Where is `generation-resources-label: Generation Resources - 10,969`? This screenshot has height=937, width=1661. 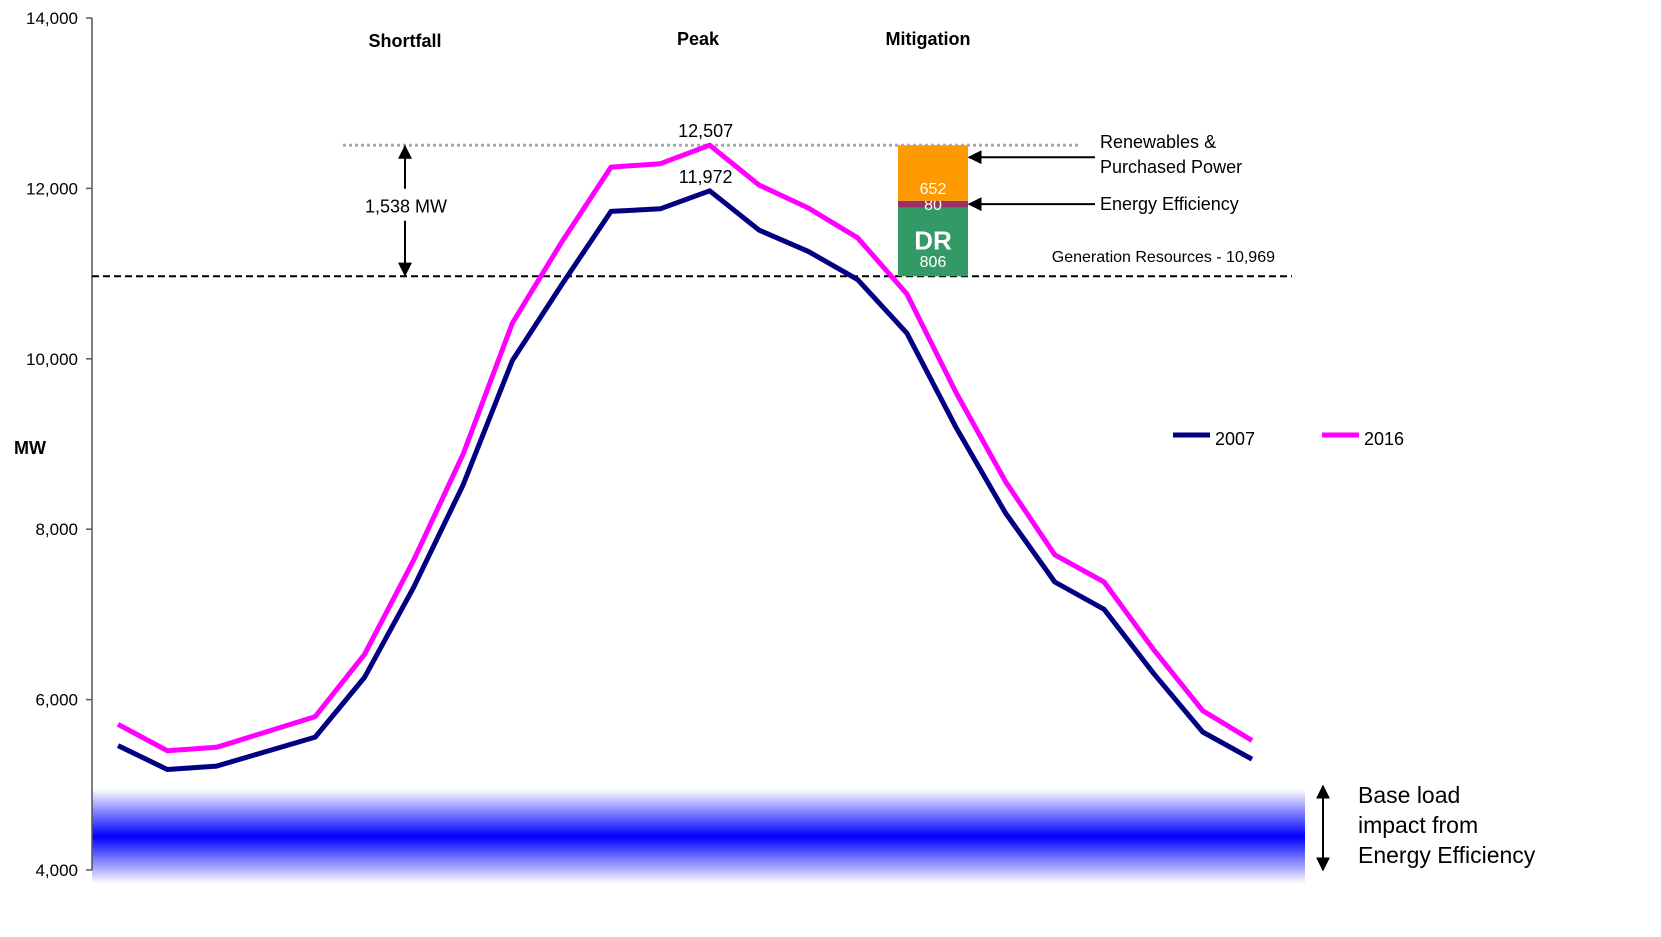
generation-resources-label: Generation Resources - 10,969 is located at coordinates (1163, 257).